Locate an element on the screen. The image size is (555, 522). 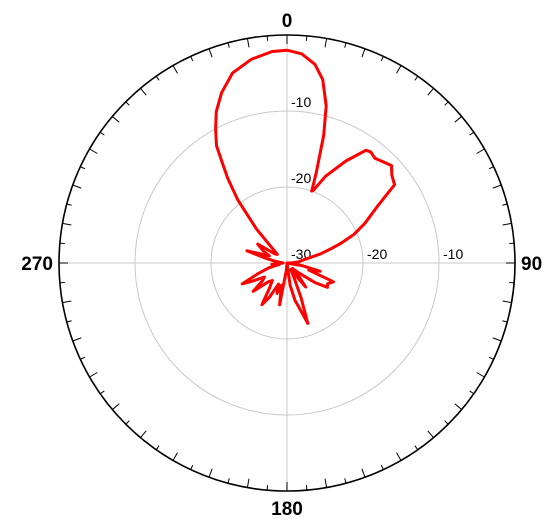
radial-label-top: -10 is located at coordinates (301, 102).